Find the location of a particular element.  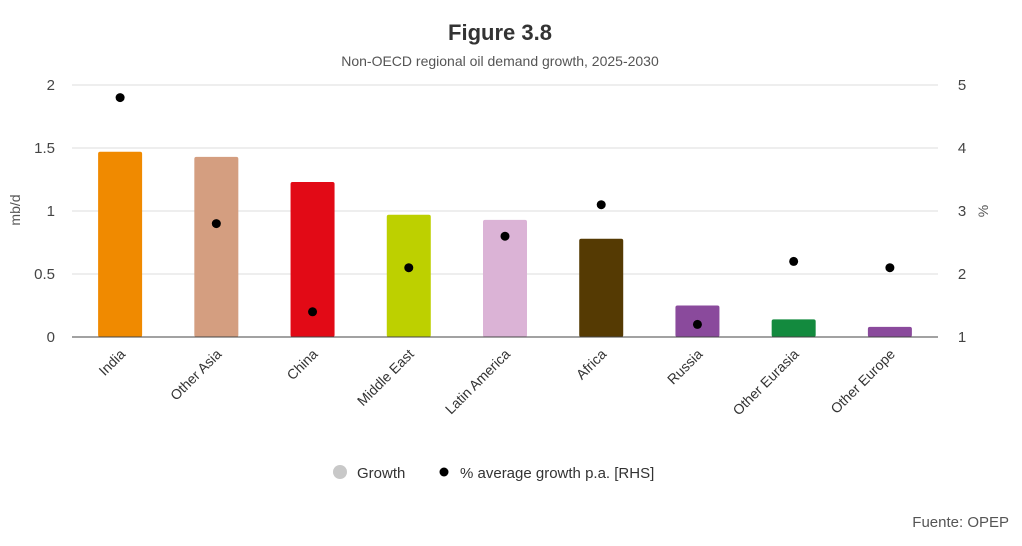

legend-rhs-label: % average growth p.a. [RHS] is located at coordinates (557, 473).